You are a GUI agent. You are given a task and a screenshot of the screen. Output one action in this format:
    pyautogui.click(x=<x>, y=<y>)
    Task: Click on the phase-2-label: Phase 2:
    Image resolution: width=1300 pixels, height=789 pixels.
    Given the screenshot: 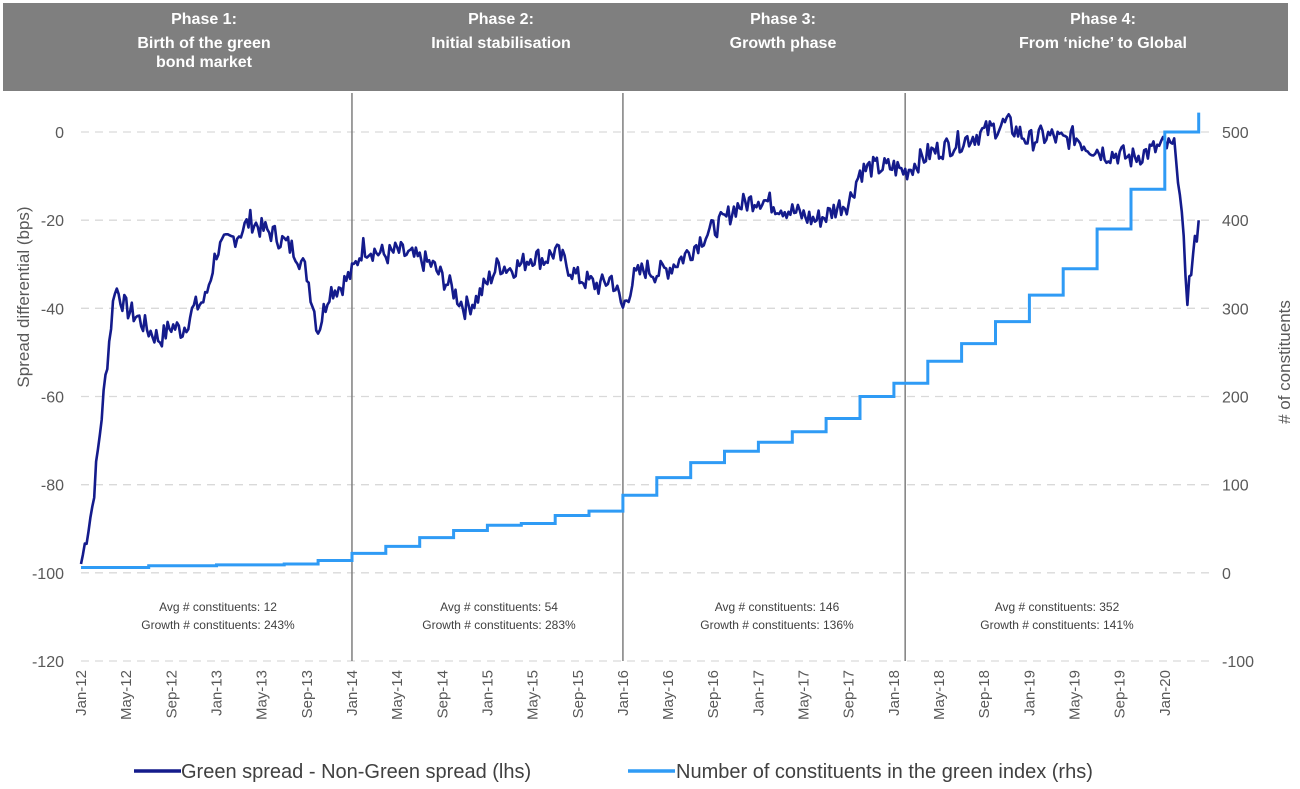 What is the action you would take?
    pyautogui.click(x=501, y=19)
    